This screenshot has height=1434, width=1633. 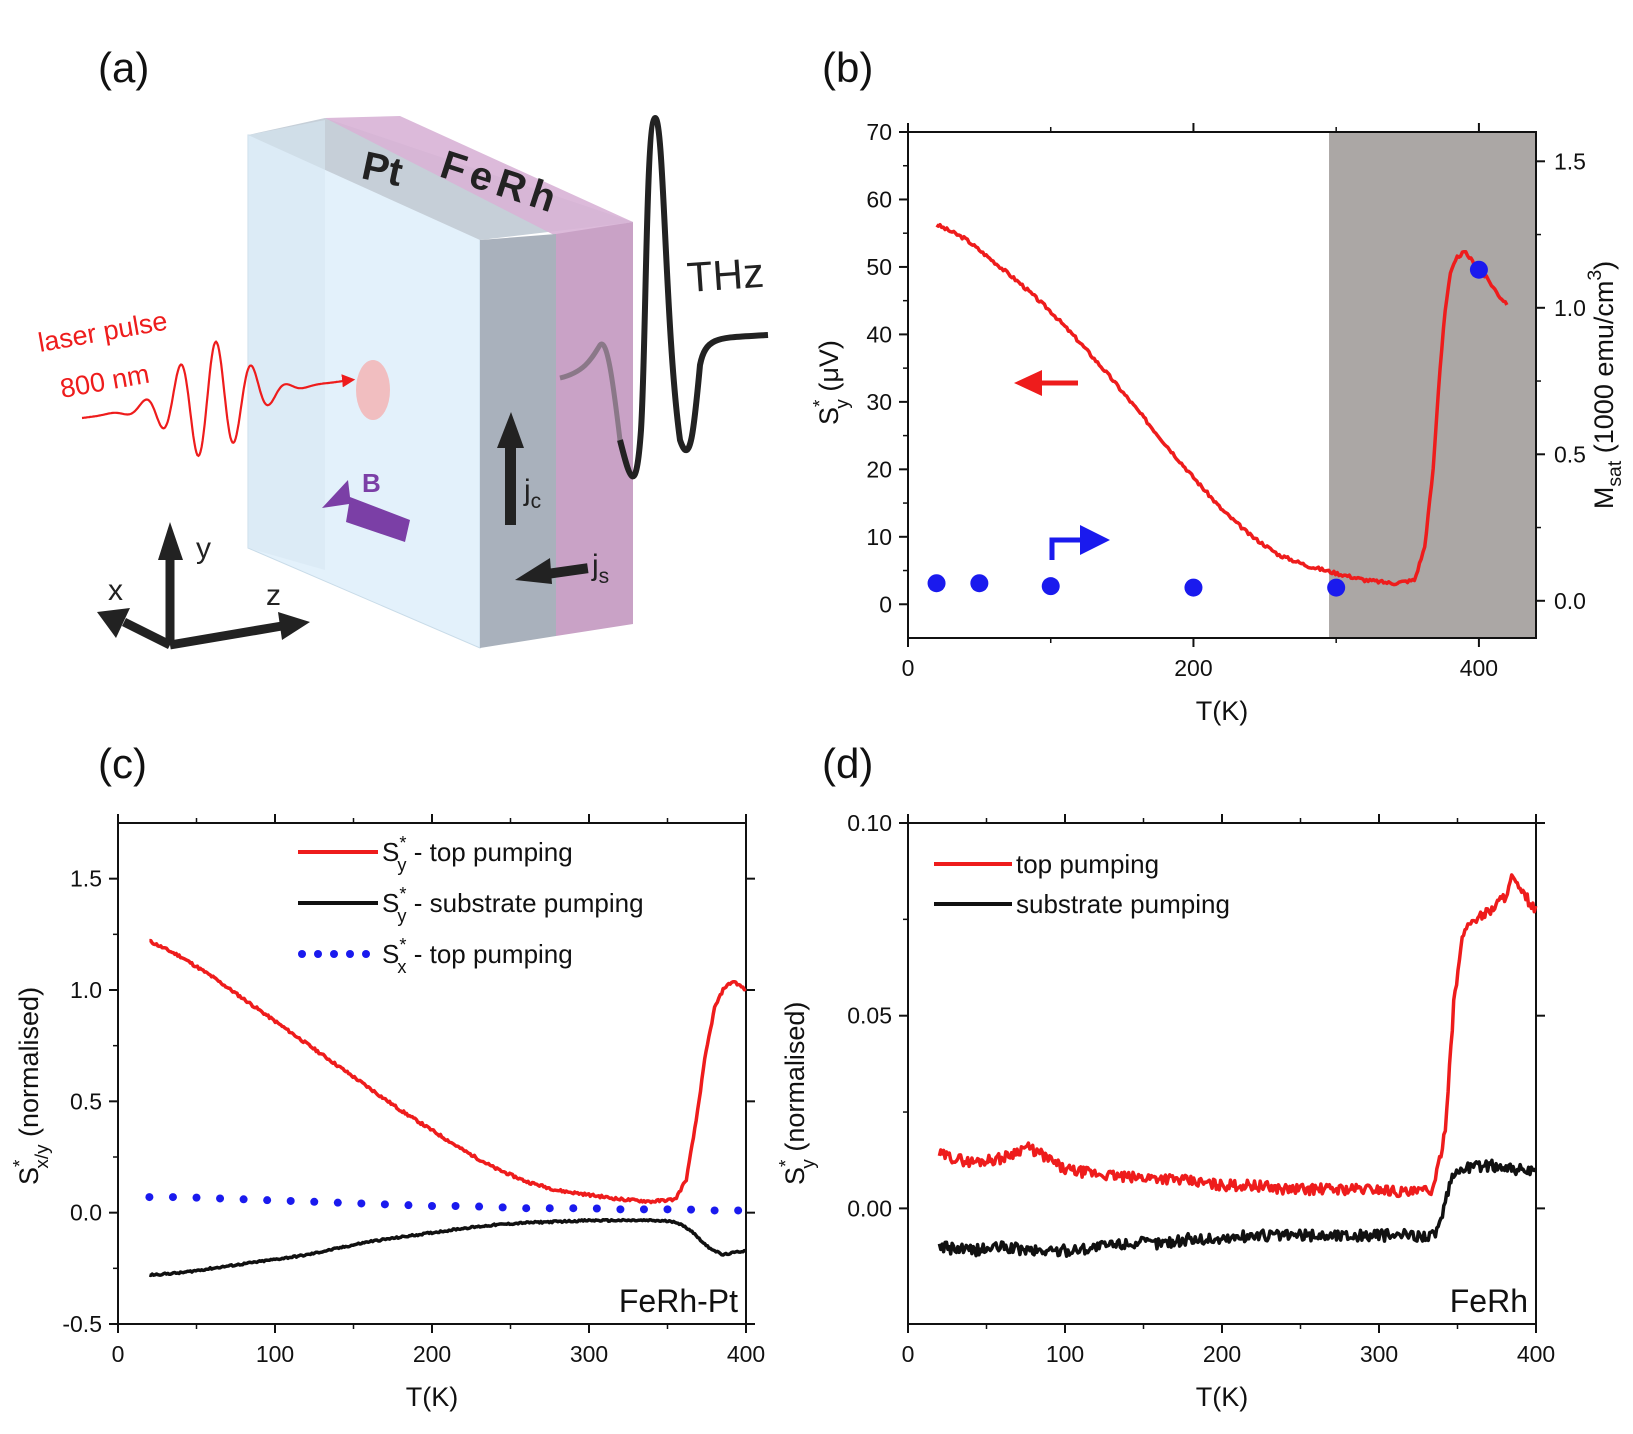 What do you see at coordinates (1222, 404) in the screenshot?
I see `sy-curve-red` at bounding box center [1222, 404].